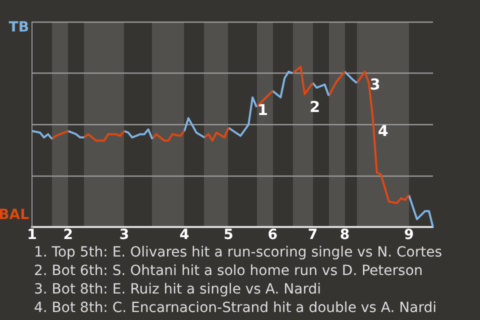 This screenshot has height=320, width=480. What do you see at coordinates (18, 28) in the screenshot?
I see `text: TB` at bounding box center [18, 28].